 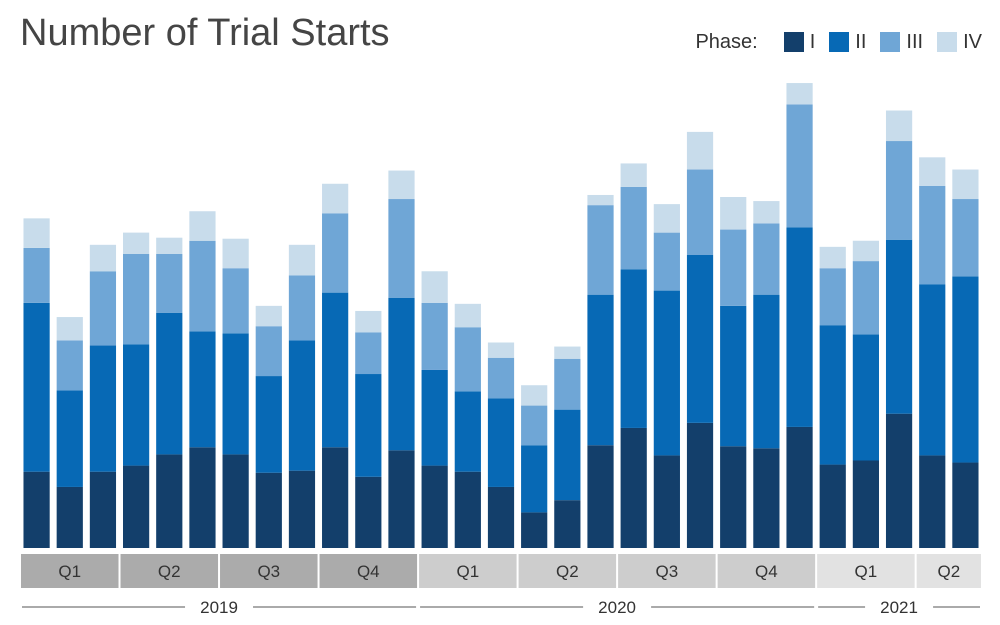 What do you see at coordinates (972, 41) in the screenshot?
I see `legend-label-phase-4: IV` at bounding box center [972, 41].